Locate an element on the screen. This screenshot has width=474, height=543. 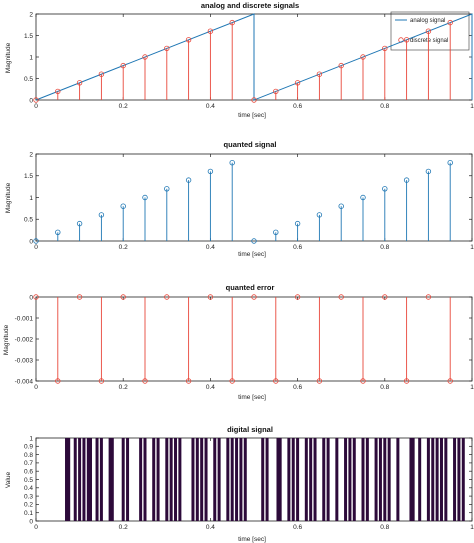
panel1-ytick-label: 0 is located at coordinates (31, 100).